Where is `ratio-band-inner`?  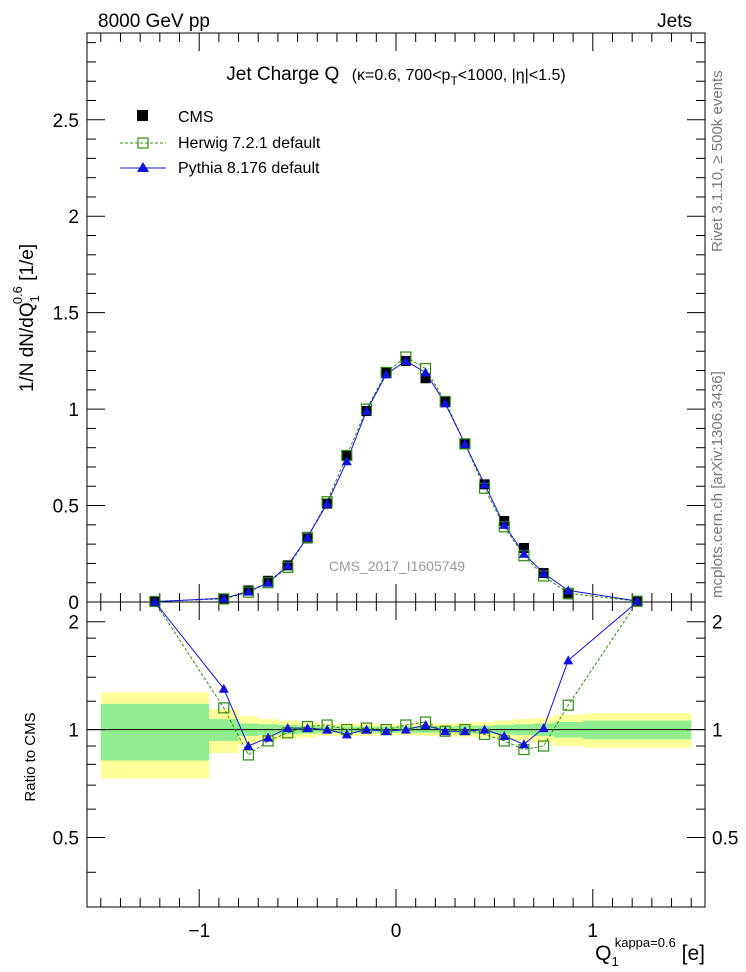 ratio-band-inner is located at coordinates (155, 732).